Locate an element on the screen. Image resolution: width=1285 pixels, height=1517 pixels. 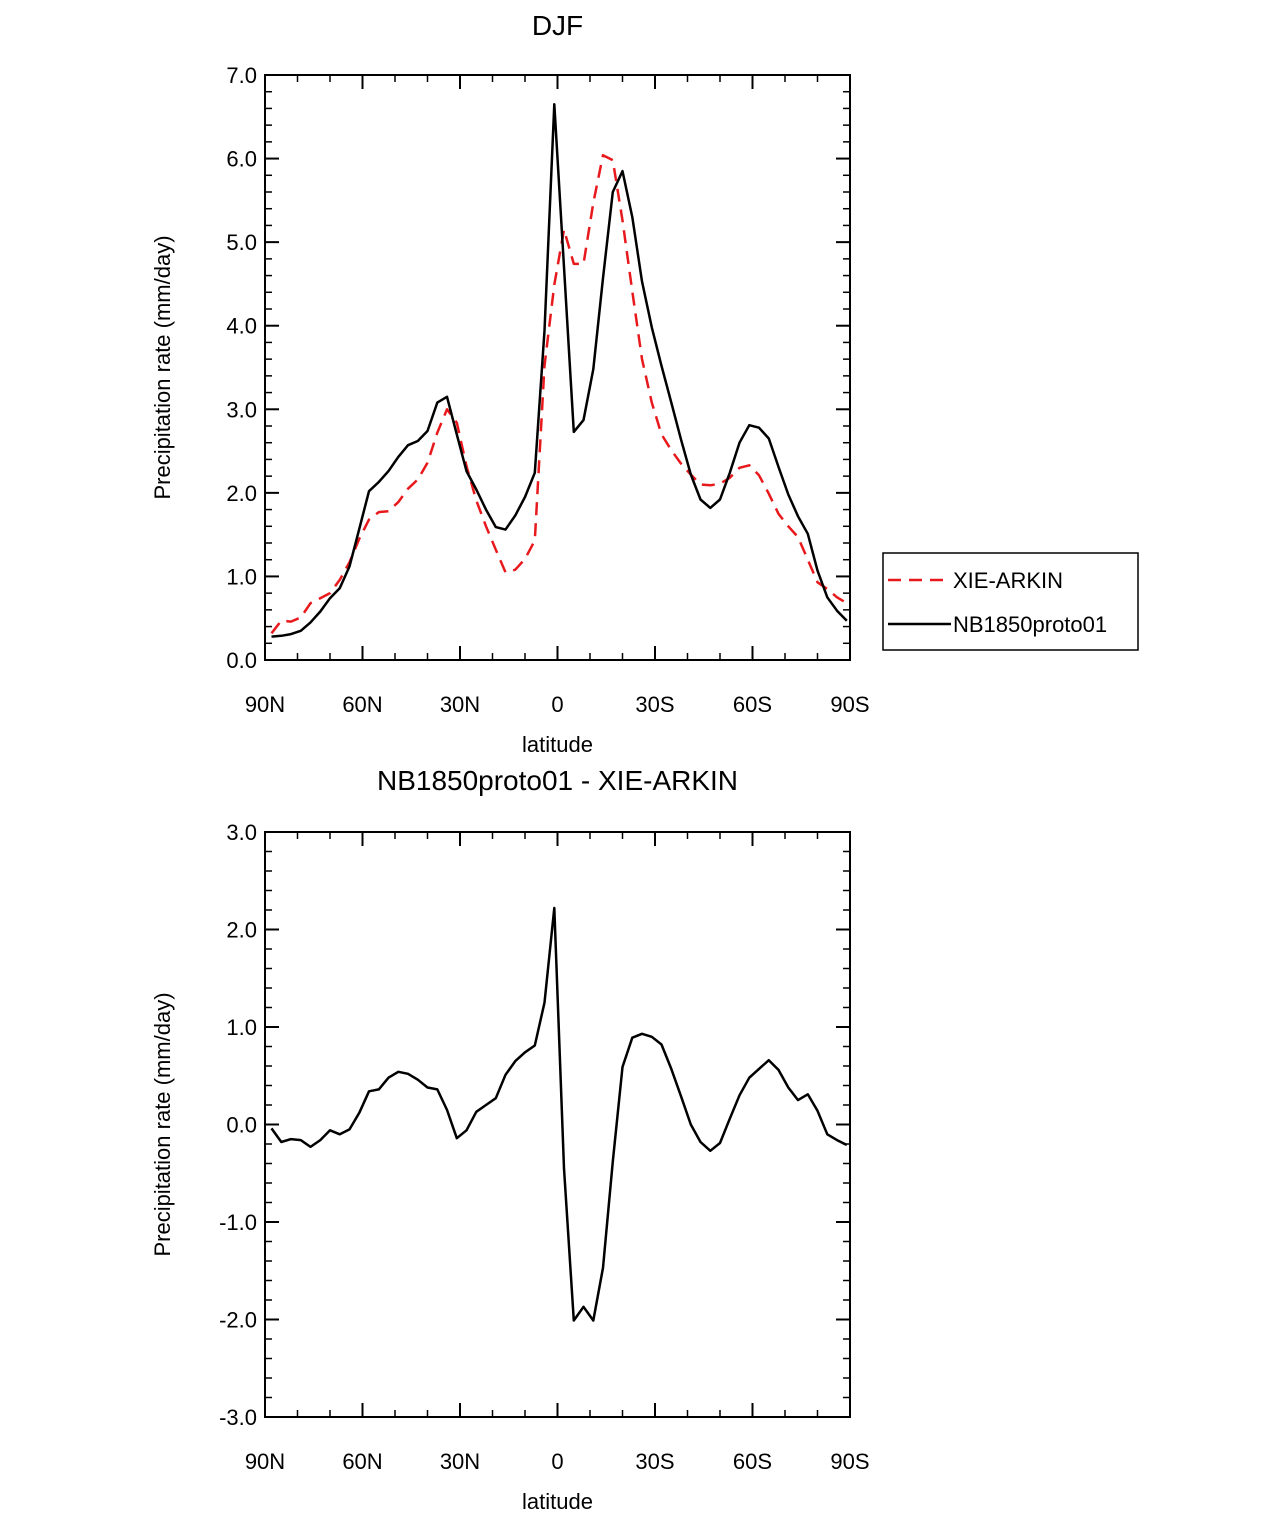
legend: XIE-ARKIN NB1850proto01 is located at coordinates (1010, 601).